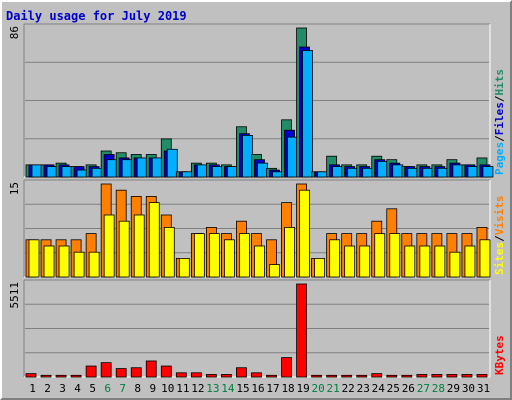 The width and height of the screenshot is (512, 400). I want to click on day-label-4: 4, so click(77, 388).